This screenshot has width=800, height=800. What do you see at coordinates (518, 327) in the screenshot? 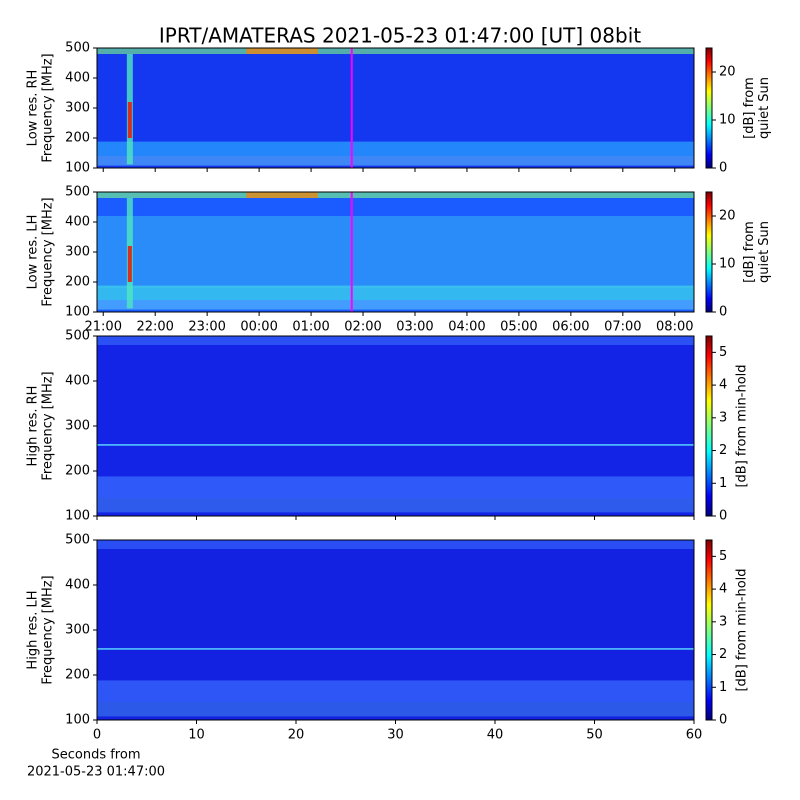
I see `x-tick-label: 05:00` at bounding box center [518, 327].